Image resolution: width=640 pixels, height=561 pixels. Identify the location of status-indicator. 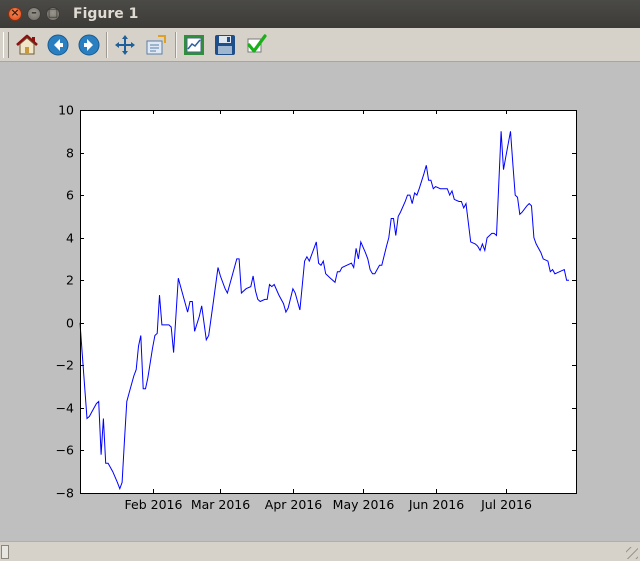
(5, 552).